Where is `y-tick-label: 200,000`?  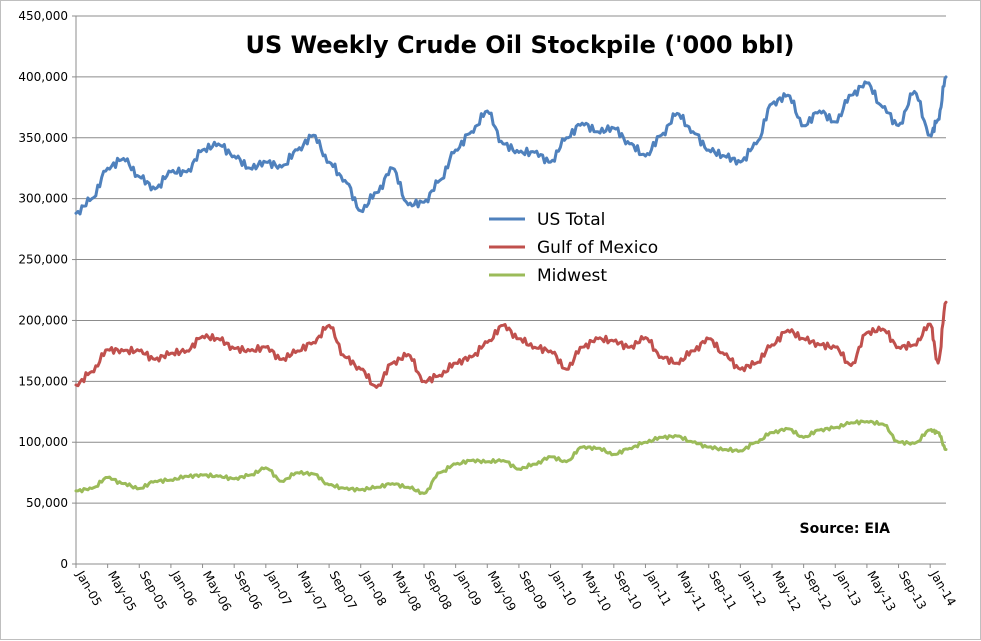 y-tick-label: 200,000 is located at coordinates (43, 320).